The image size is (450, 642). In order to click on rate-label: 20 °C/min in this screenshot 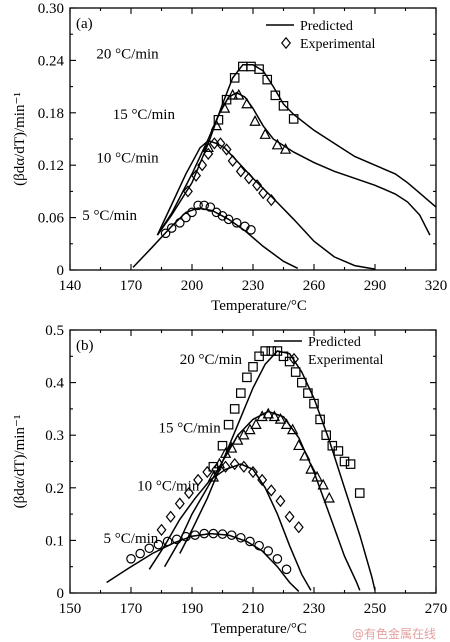, I will do `click(127, 55)`.